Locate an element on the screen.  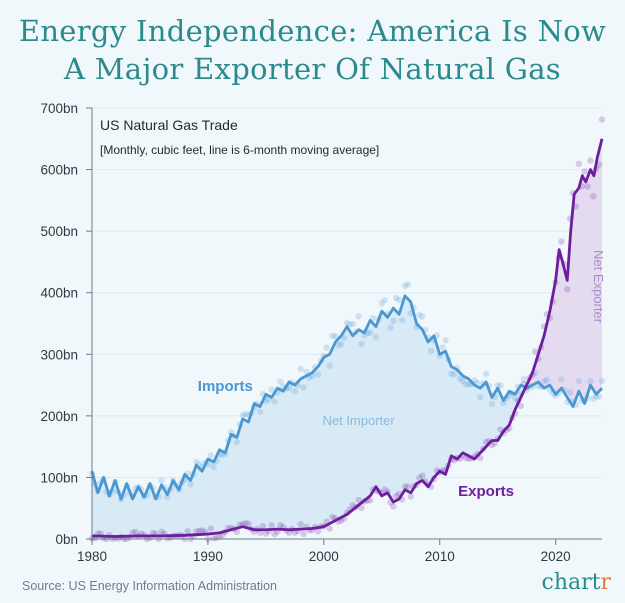
net-exporter-label: Net Exporter is located at coordinates (598, 287).